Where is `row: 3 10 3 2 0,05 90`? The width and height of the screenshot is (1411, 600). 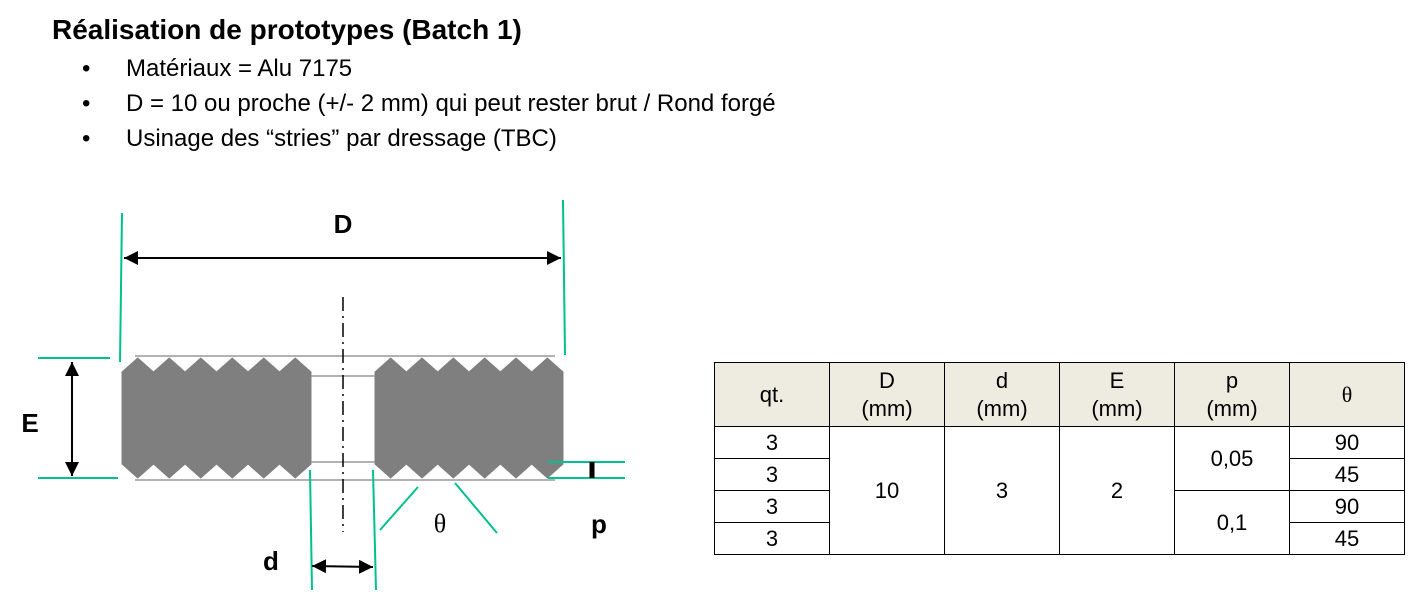 row: 3 10 3 2 0,05 90 is located at coordinates (1059, 490).